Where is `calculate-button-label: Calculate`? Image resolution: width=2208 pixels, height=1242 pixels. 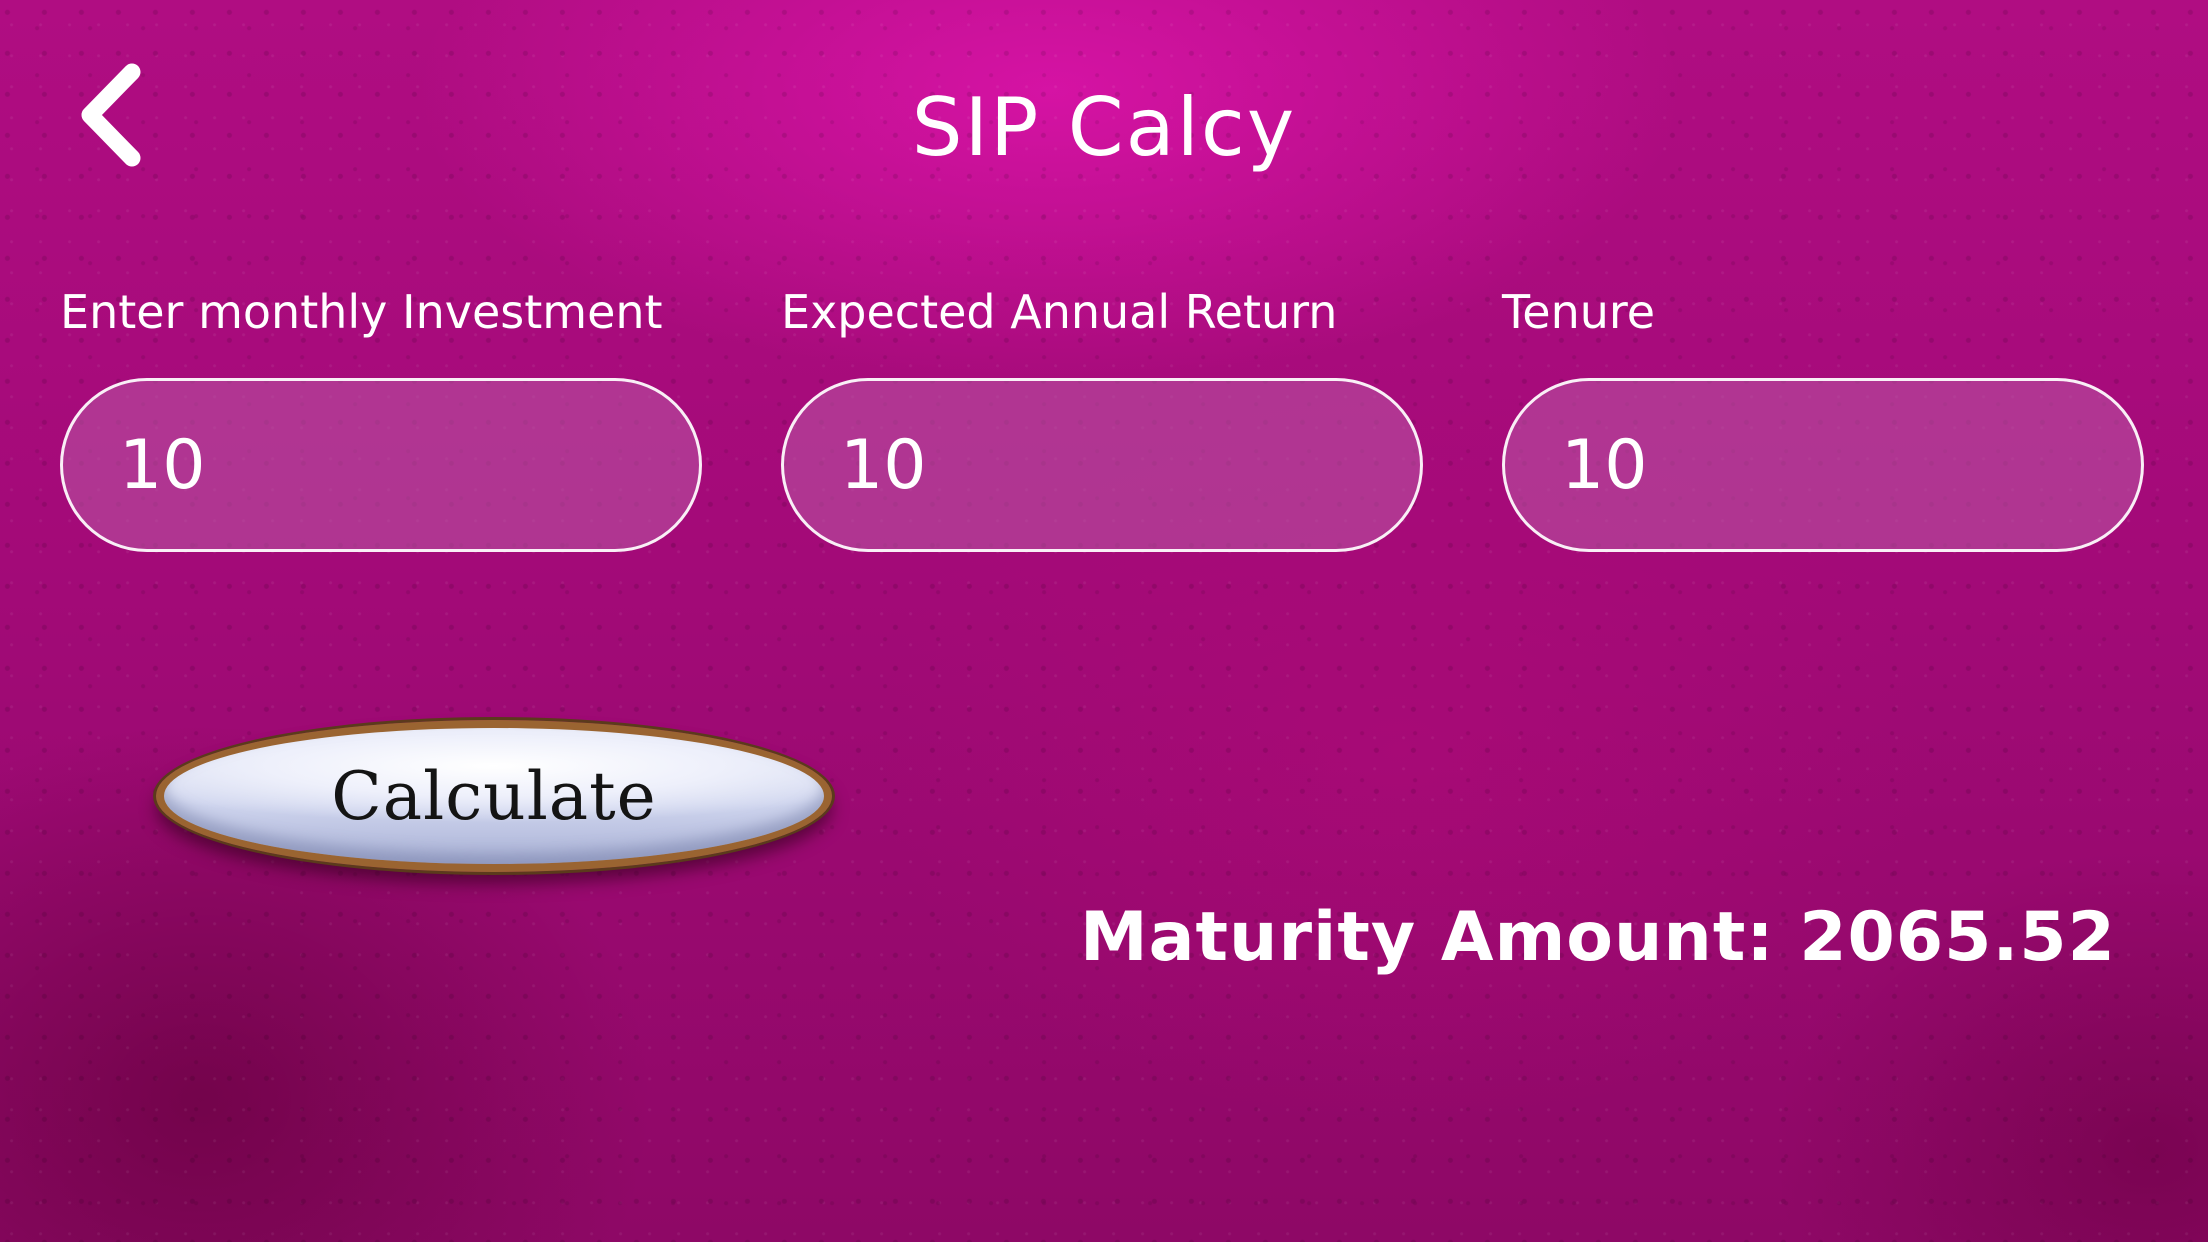 calculate-button-label: Calculate is located at coordinates (494, 796).